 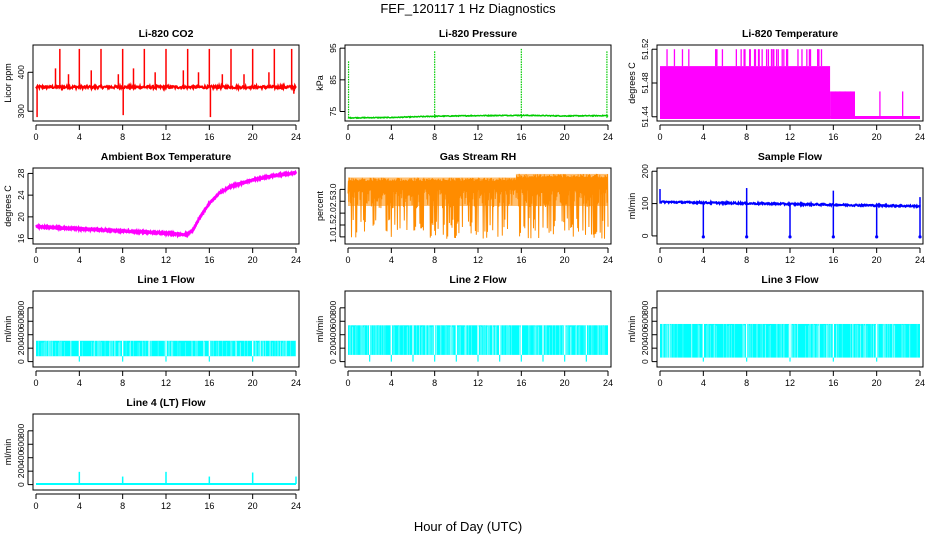 I want to click on y-tick-label: 2.5, so click(x=333, y=201).